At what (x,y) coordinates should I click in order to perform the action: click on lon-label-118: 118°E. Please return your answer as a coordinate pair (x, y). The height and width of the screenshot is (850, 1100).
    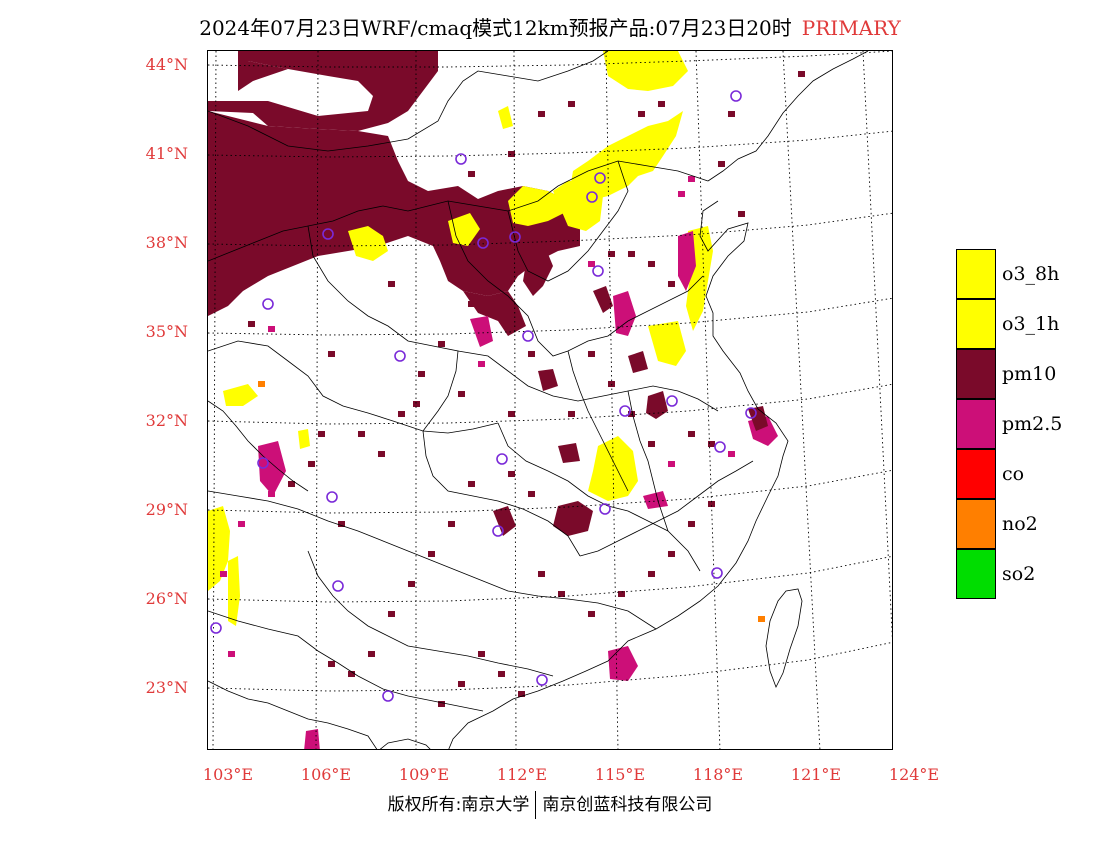
    Looking at the image, I should click on (718, 774).